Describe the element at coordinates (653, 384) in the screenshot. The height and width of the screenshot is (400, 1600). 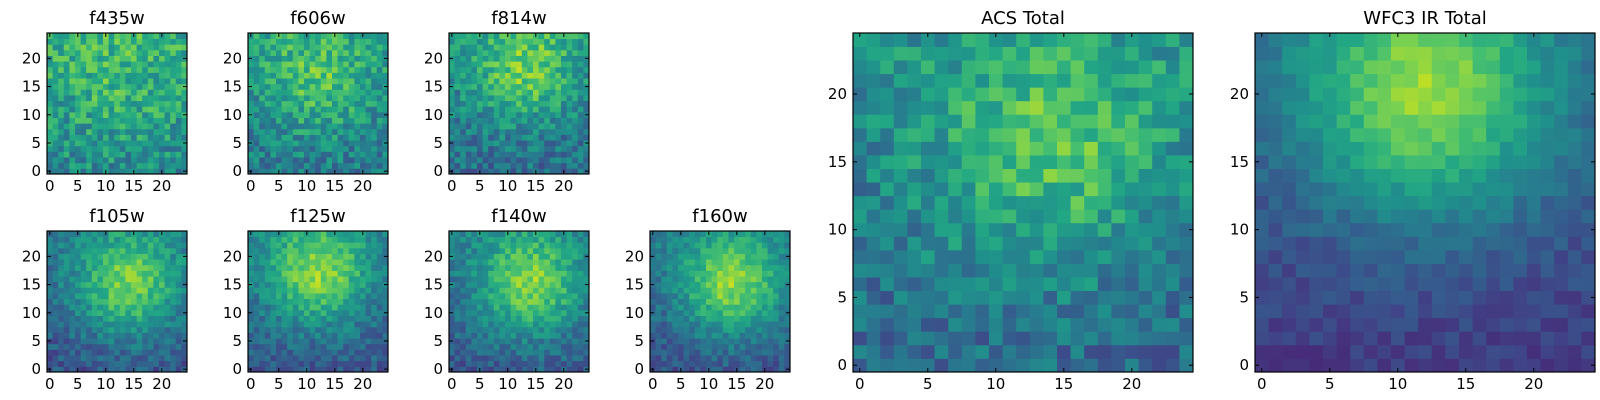
I see `x-tick-label: 0` at that location.